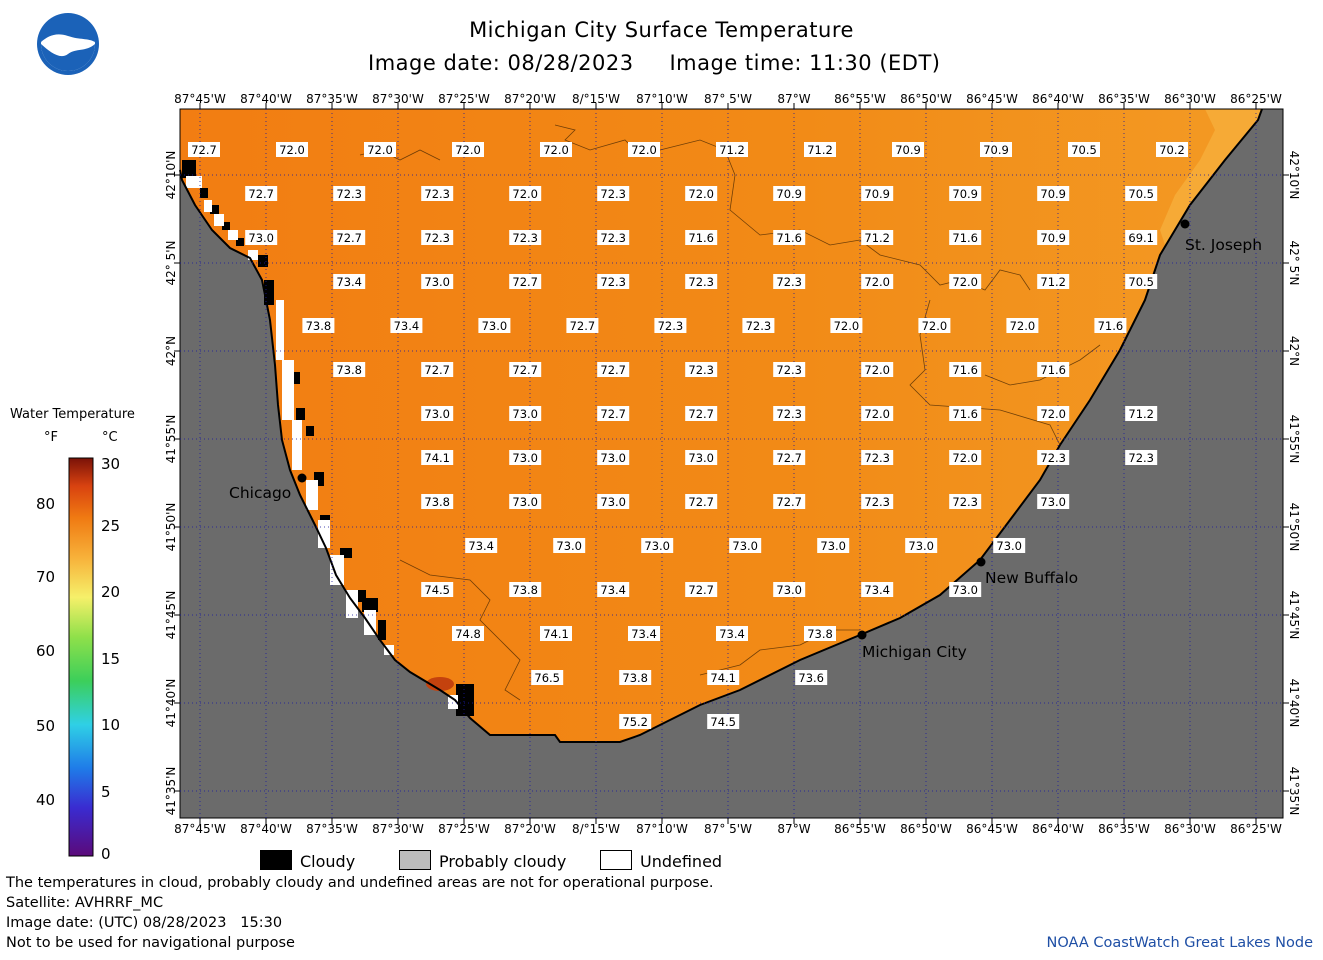 Image resolution: width=1323 pixels, height=960 pixels. Describe the element at coordinates (1190, 829) in the screenshot. I see `lon-label: 86°30'W` at that location.